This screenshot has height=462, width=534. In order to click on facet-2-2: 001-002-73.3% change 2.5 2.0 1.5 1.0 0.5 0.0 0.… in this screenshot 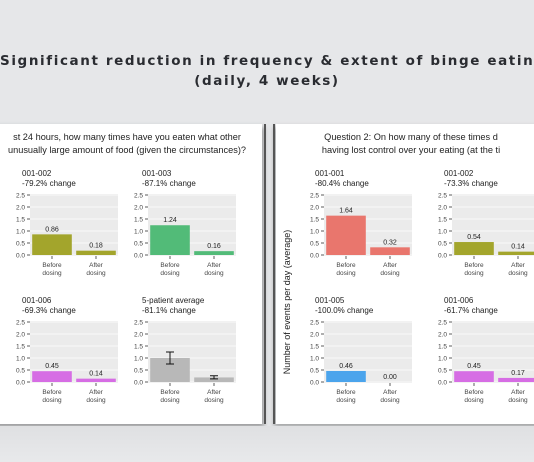, I will do `click(486, 223)`.